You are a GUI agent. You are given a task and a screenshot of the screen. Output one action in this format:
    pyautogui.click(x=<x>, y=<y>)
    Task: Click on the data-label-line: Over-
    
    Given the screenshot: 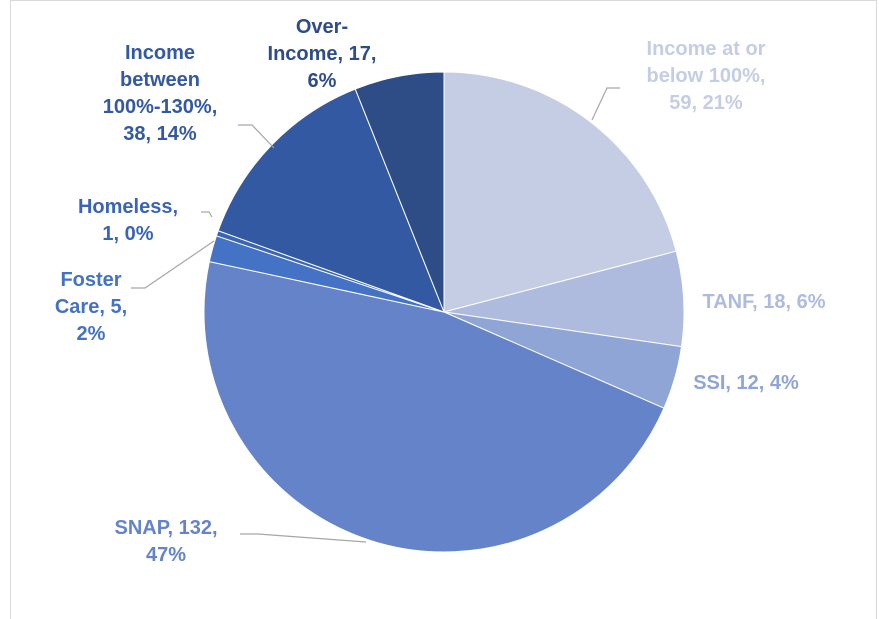 What is the action you would take?
    pyautogui.click(x=322, y=27)
    